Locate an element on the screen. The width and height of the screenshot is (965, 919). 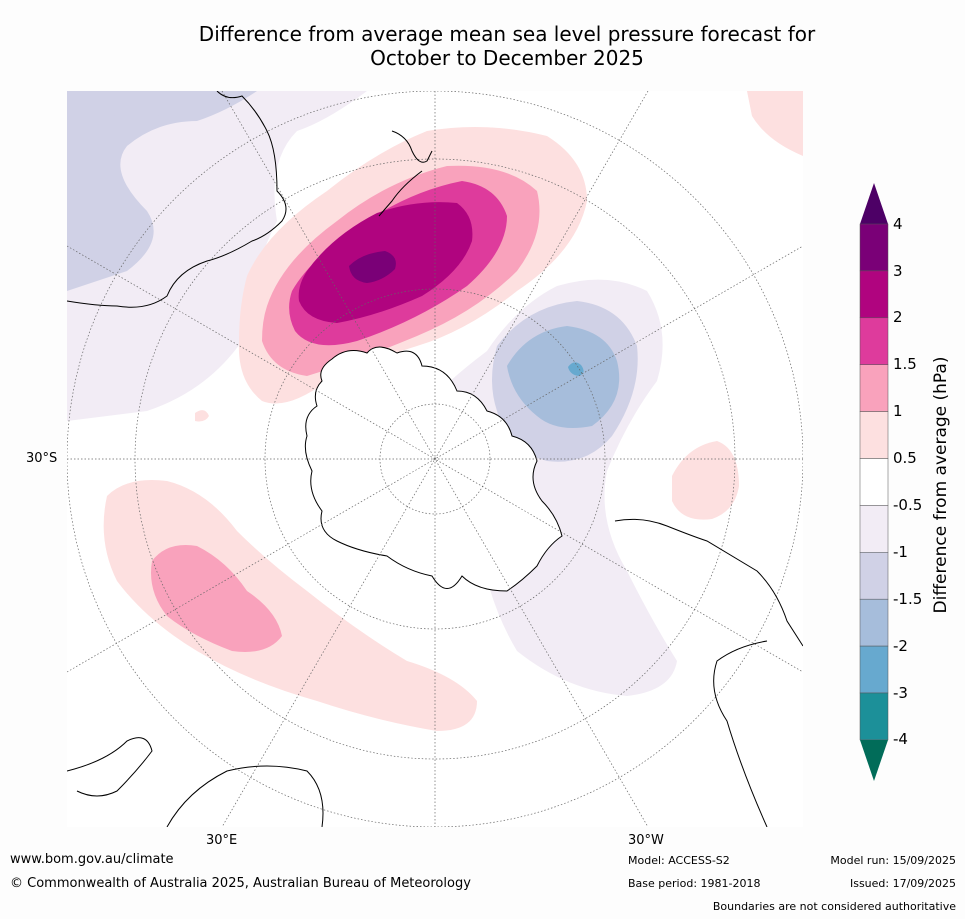
colorbar-tick-4: 4 is located at coordinates (898, 224).